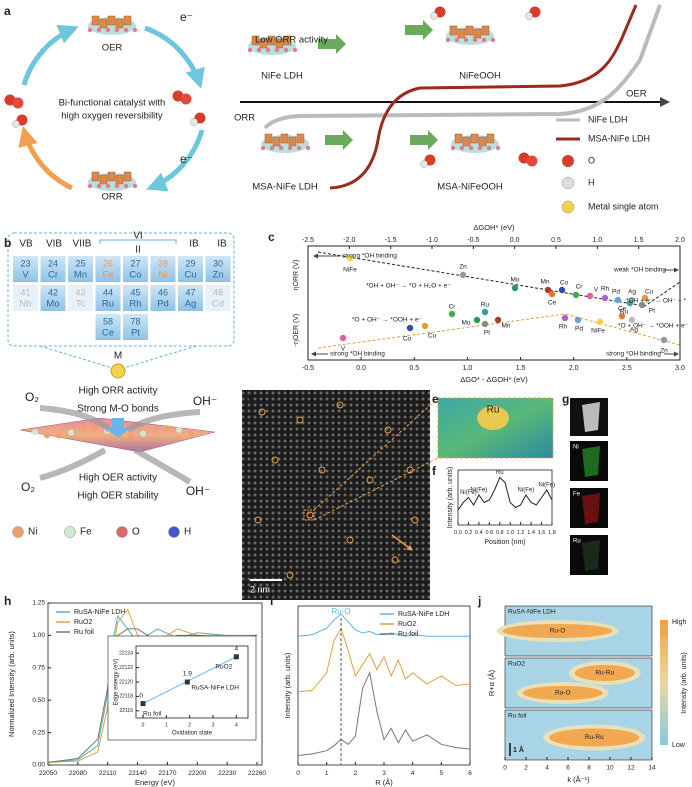 The height and width of the screenshot is (787, 692). What do you see at coordinates (118, 357) in the screenshot?
I see `funnel` at bounding box center [118, 357].